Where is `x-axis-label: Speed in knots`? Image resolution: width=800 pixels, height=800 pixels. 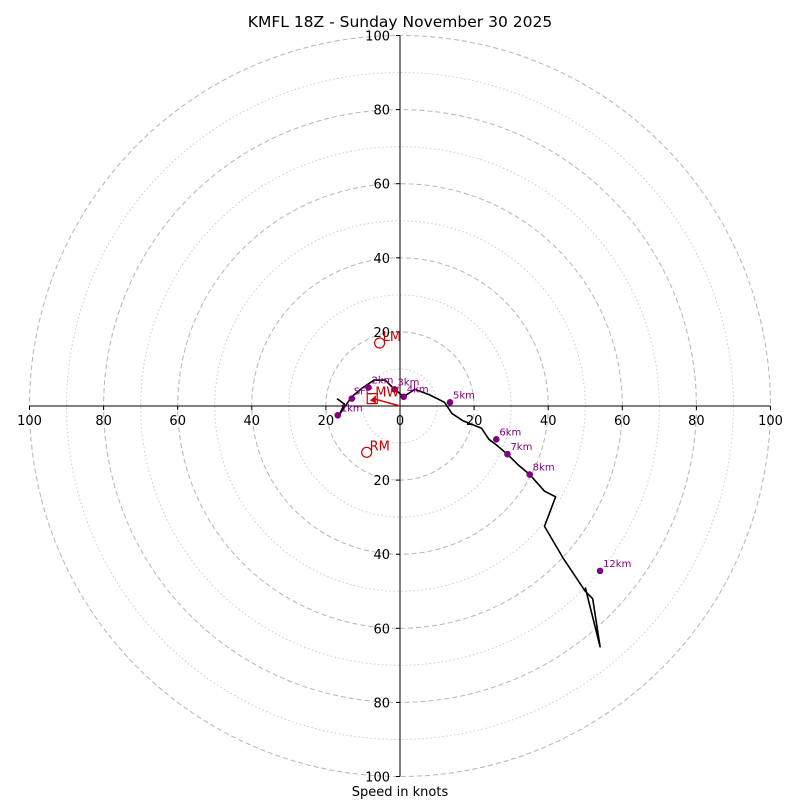
x-axis-label: Speed in knots is located at coordinates (400, 792).